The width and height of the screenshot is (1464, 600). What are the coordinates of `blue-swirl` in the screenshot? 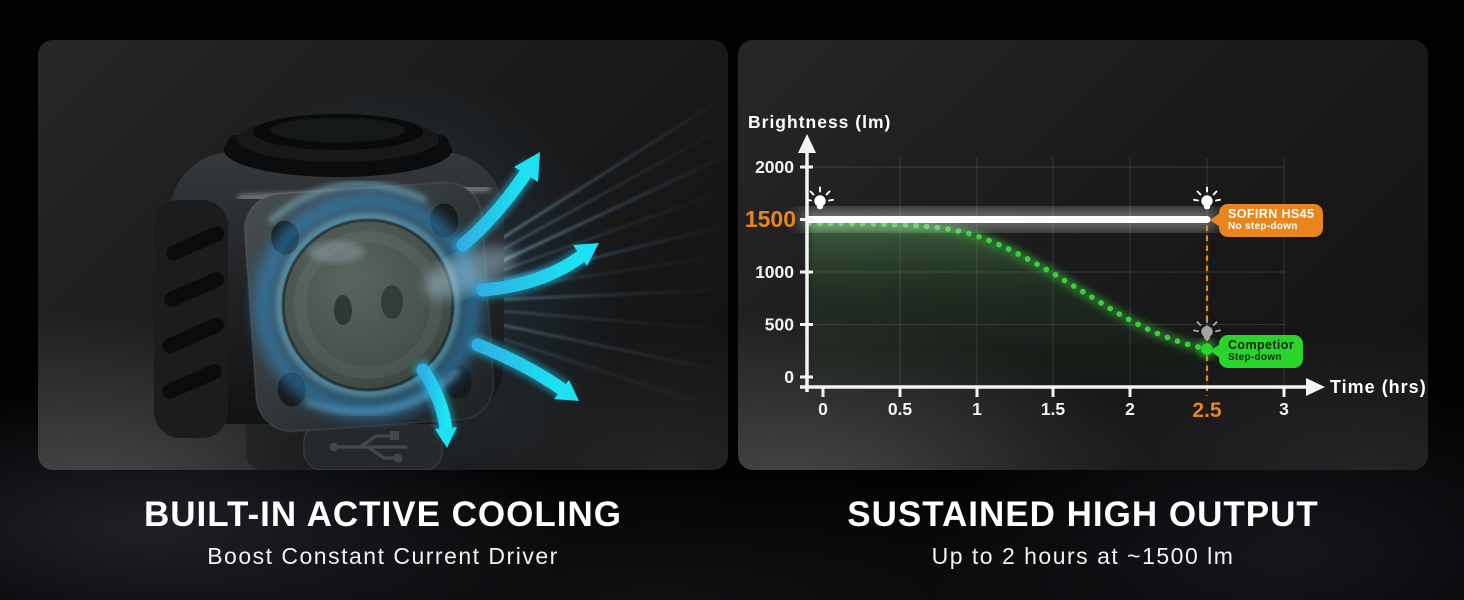 It's located at (368, 299).